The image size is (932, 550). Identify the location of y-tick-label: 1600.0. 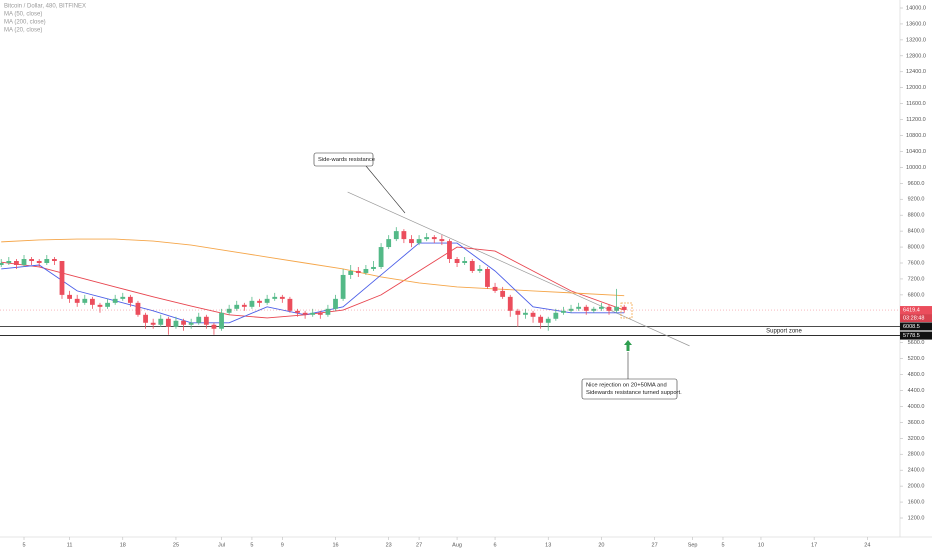
(916, 503).